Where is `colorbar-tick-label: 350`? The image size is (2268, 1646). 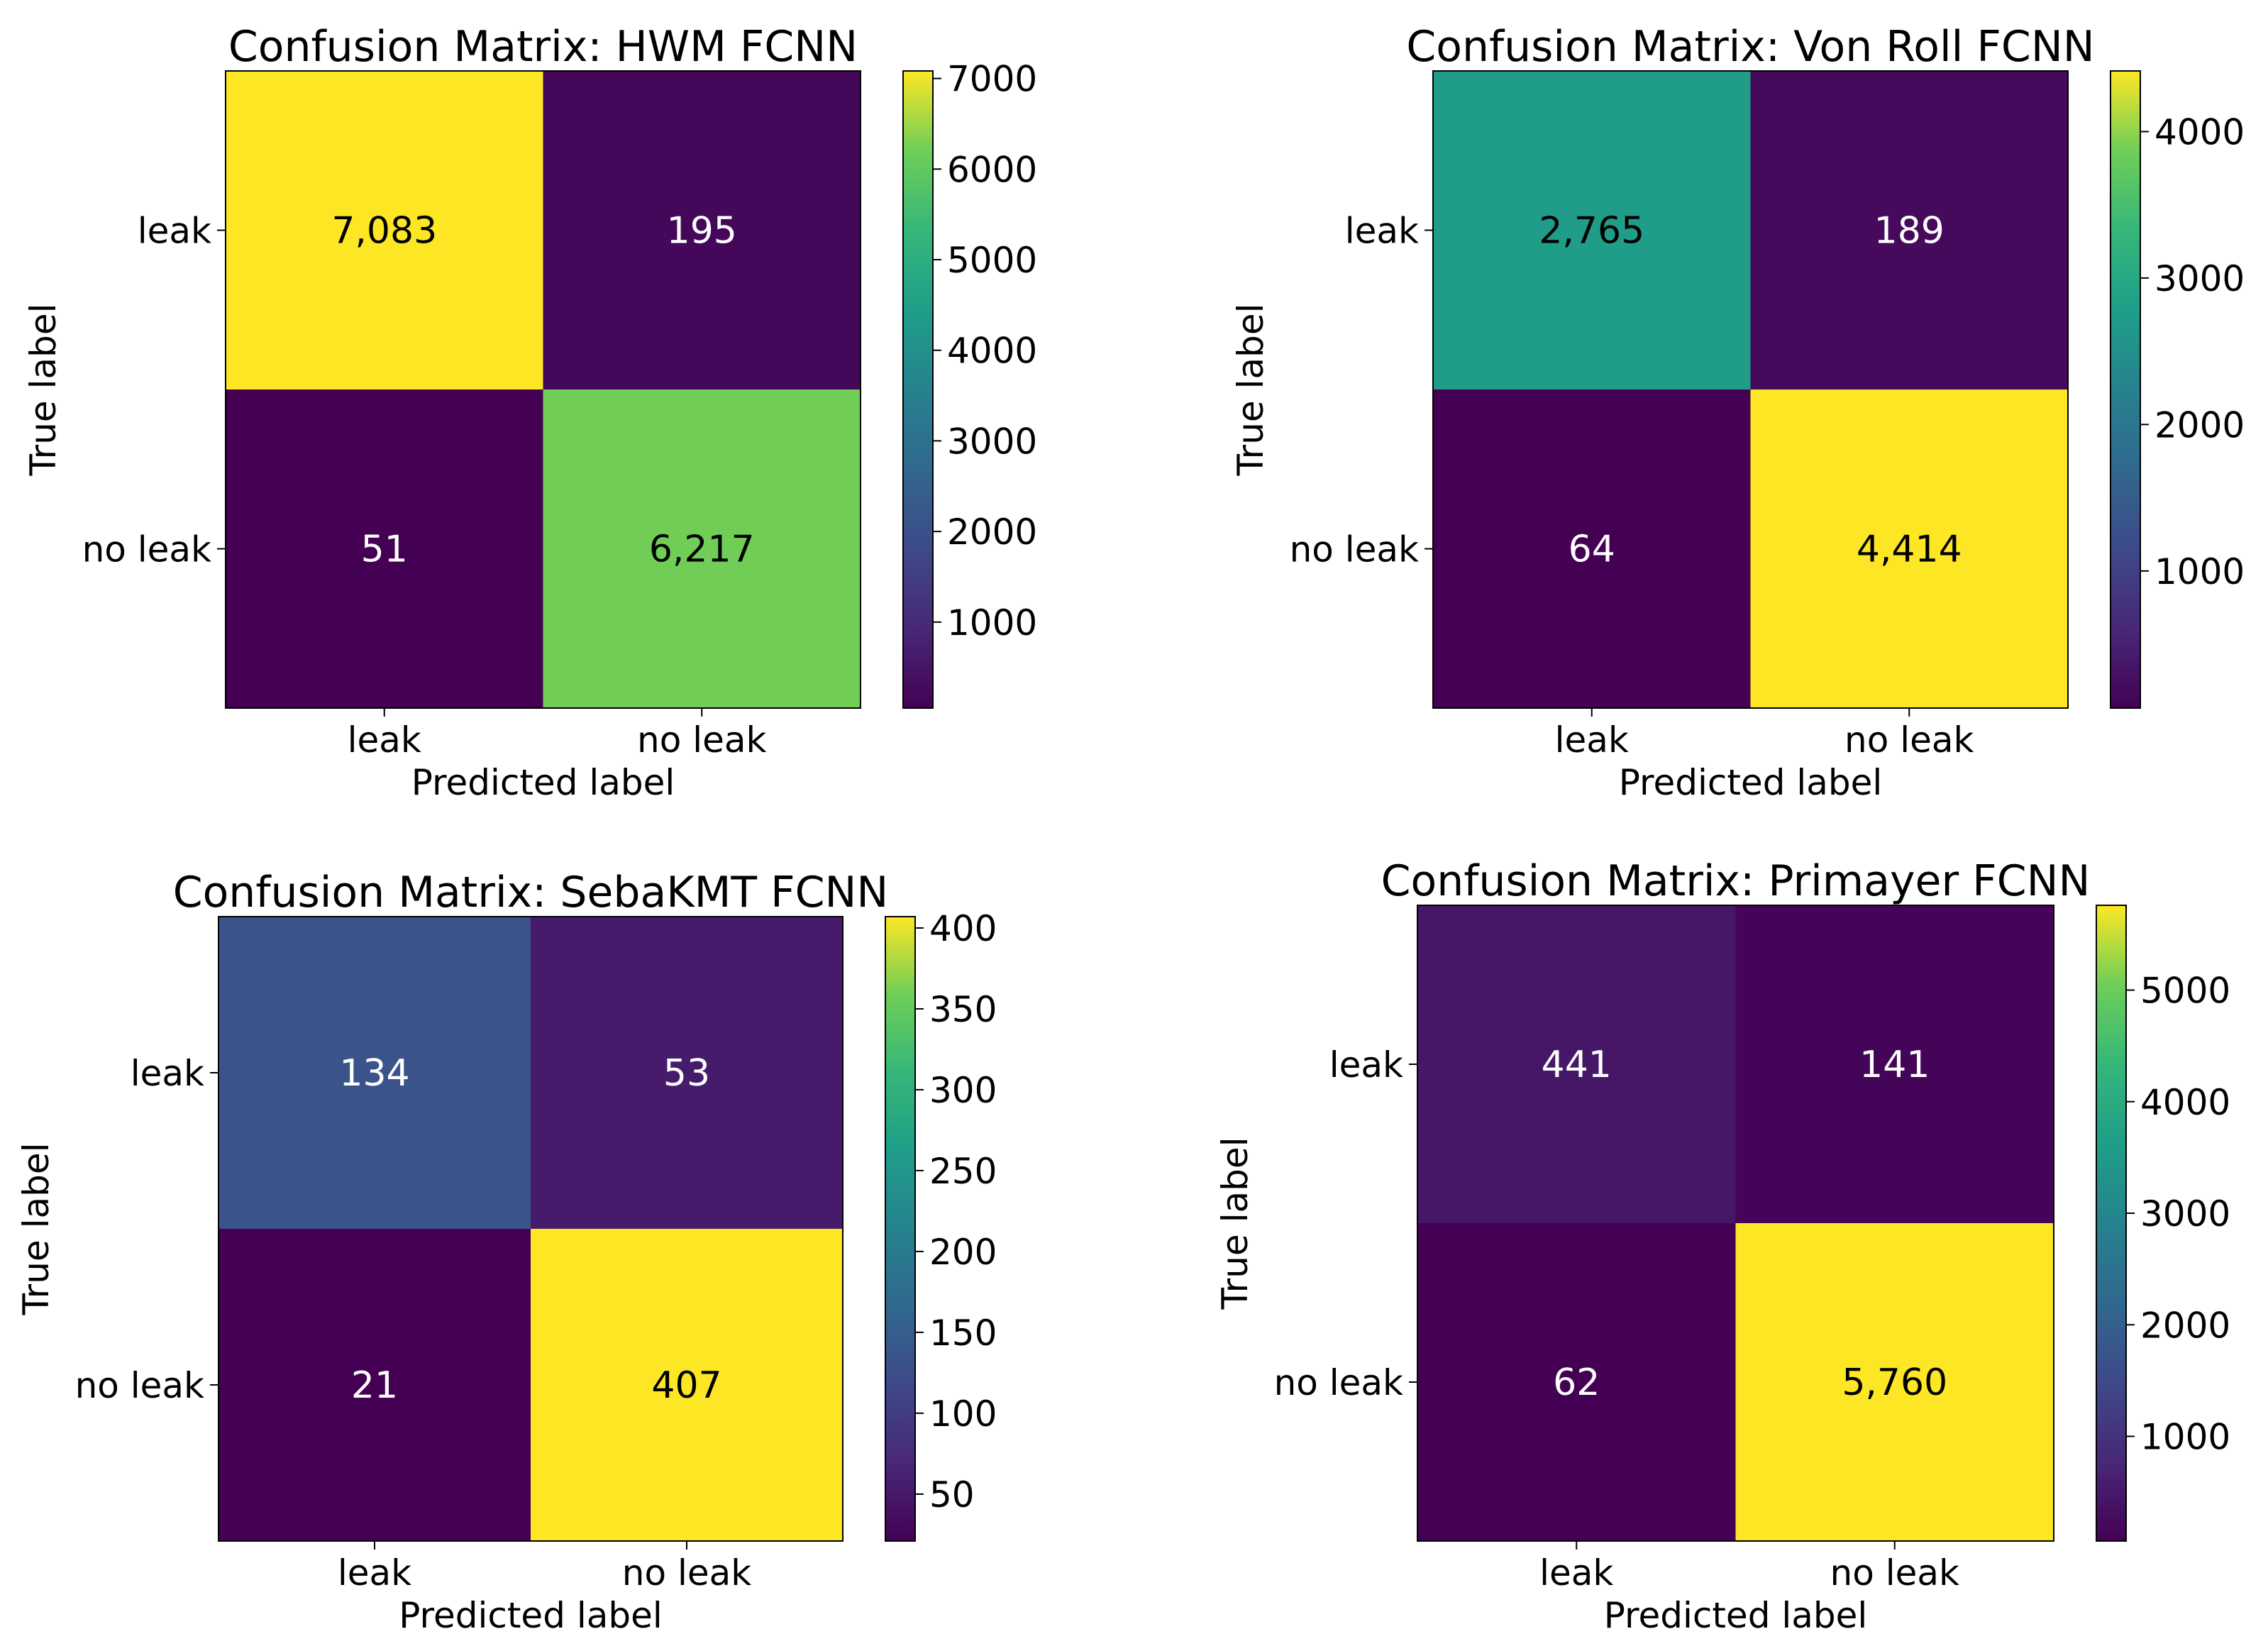 colorbar-tick-label: 350 is located at coordinates (963, 1009).